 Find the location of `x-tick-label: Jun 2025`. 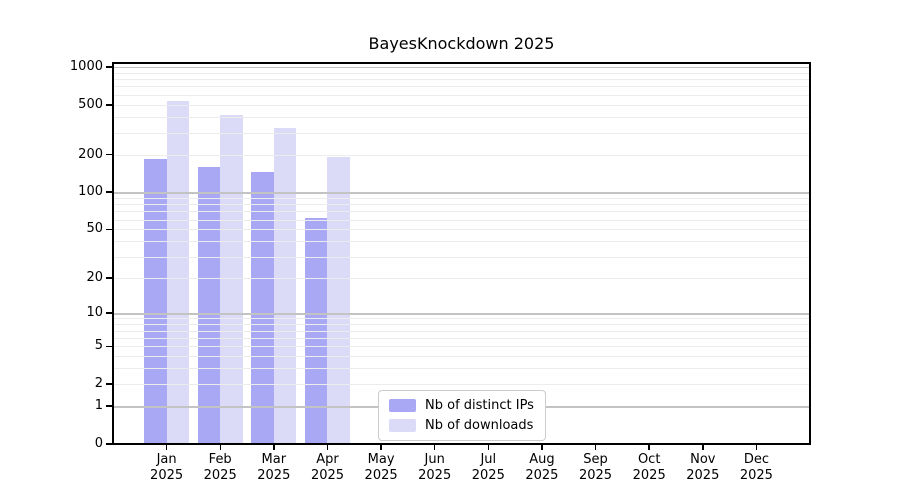

x-tick-label: Jun 2025 is located at coordinates (435, 467).